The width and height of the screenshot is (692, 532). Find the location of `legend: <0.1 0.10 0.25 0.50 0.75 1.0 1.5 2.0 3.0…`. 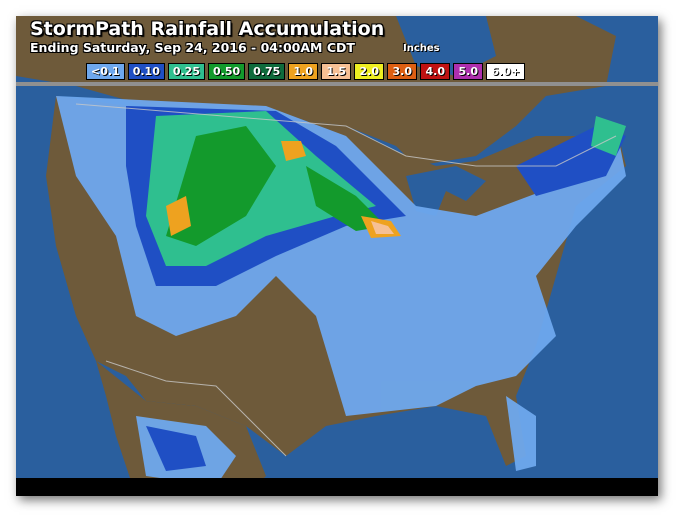

legend: <0.1 0.10 0.25 0.50 0.75 1.0 1.5 2.0 3.0… is located at coordinates (305, 71).